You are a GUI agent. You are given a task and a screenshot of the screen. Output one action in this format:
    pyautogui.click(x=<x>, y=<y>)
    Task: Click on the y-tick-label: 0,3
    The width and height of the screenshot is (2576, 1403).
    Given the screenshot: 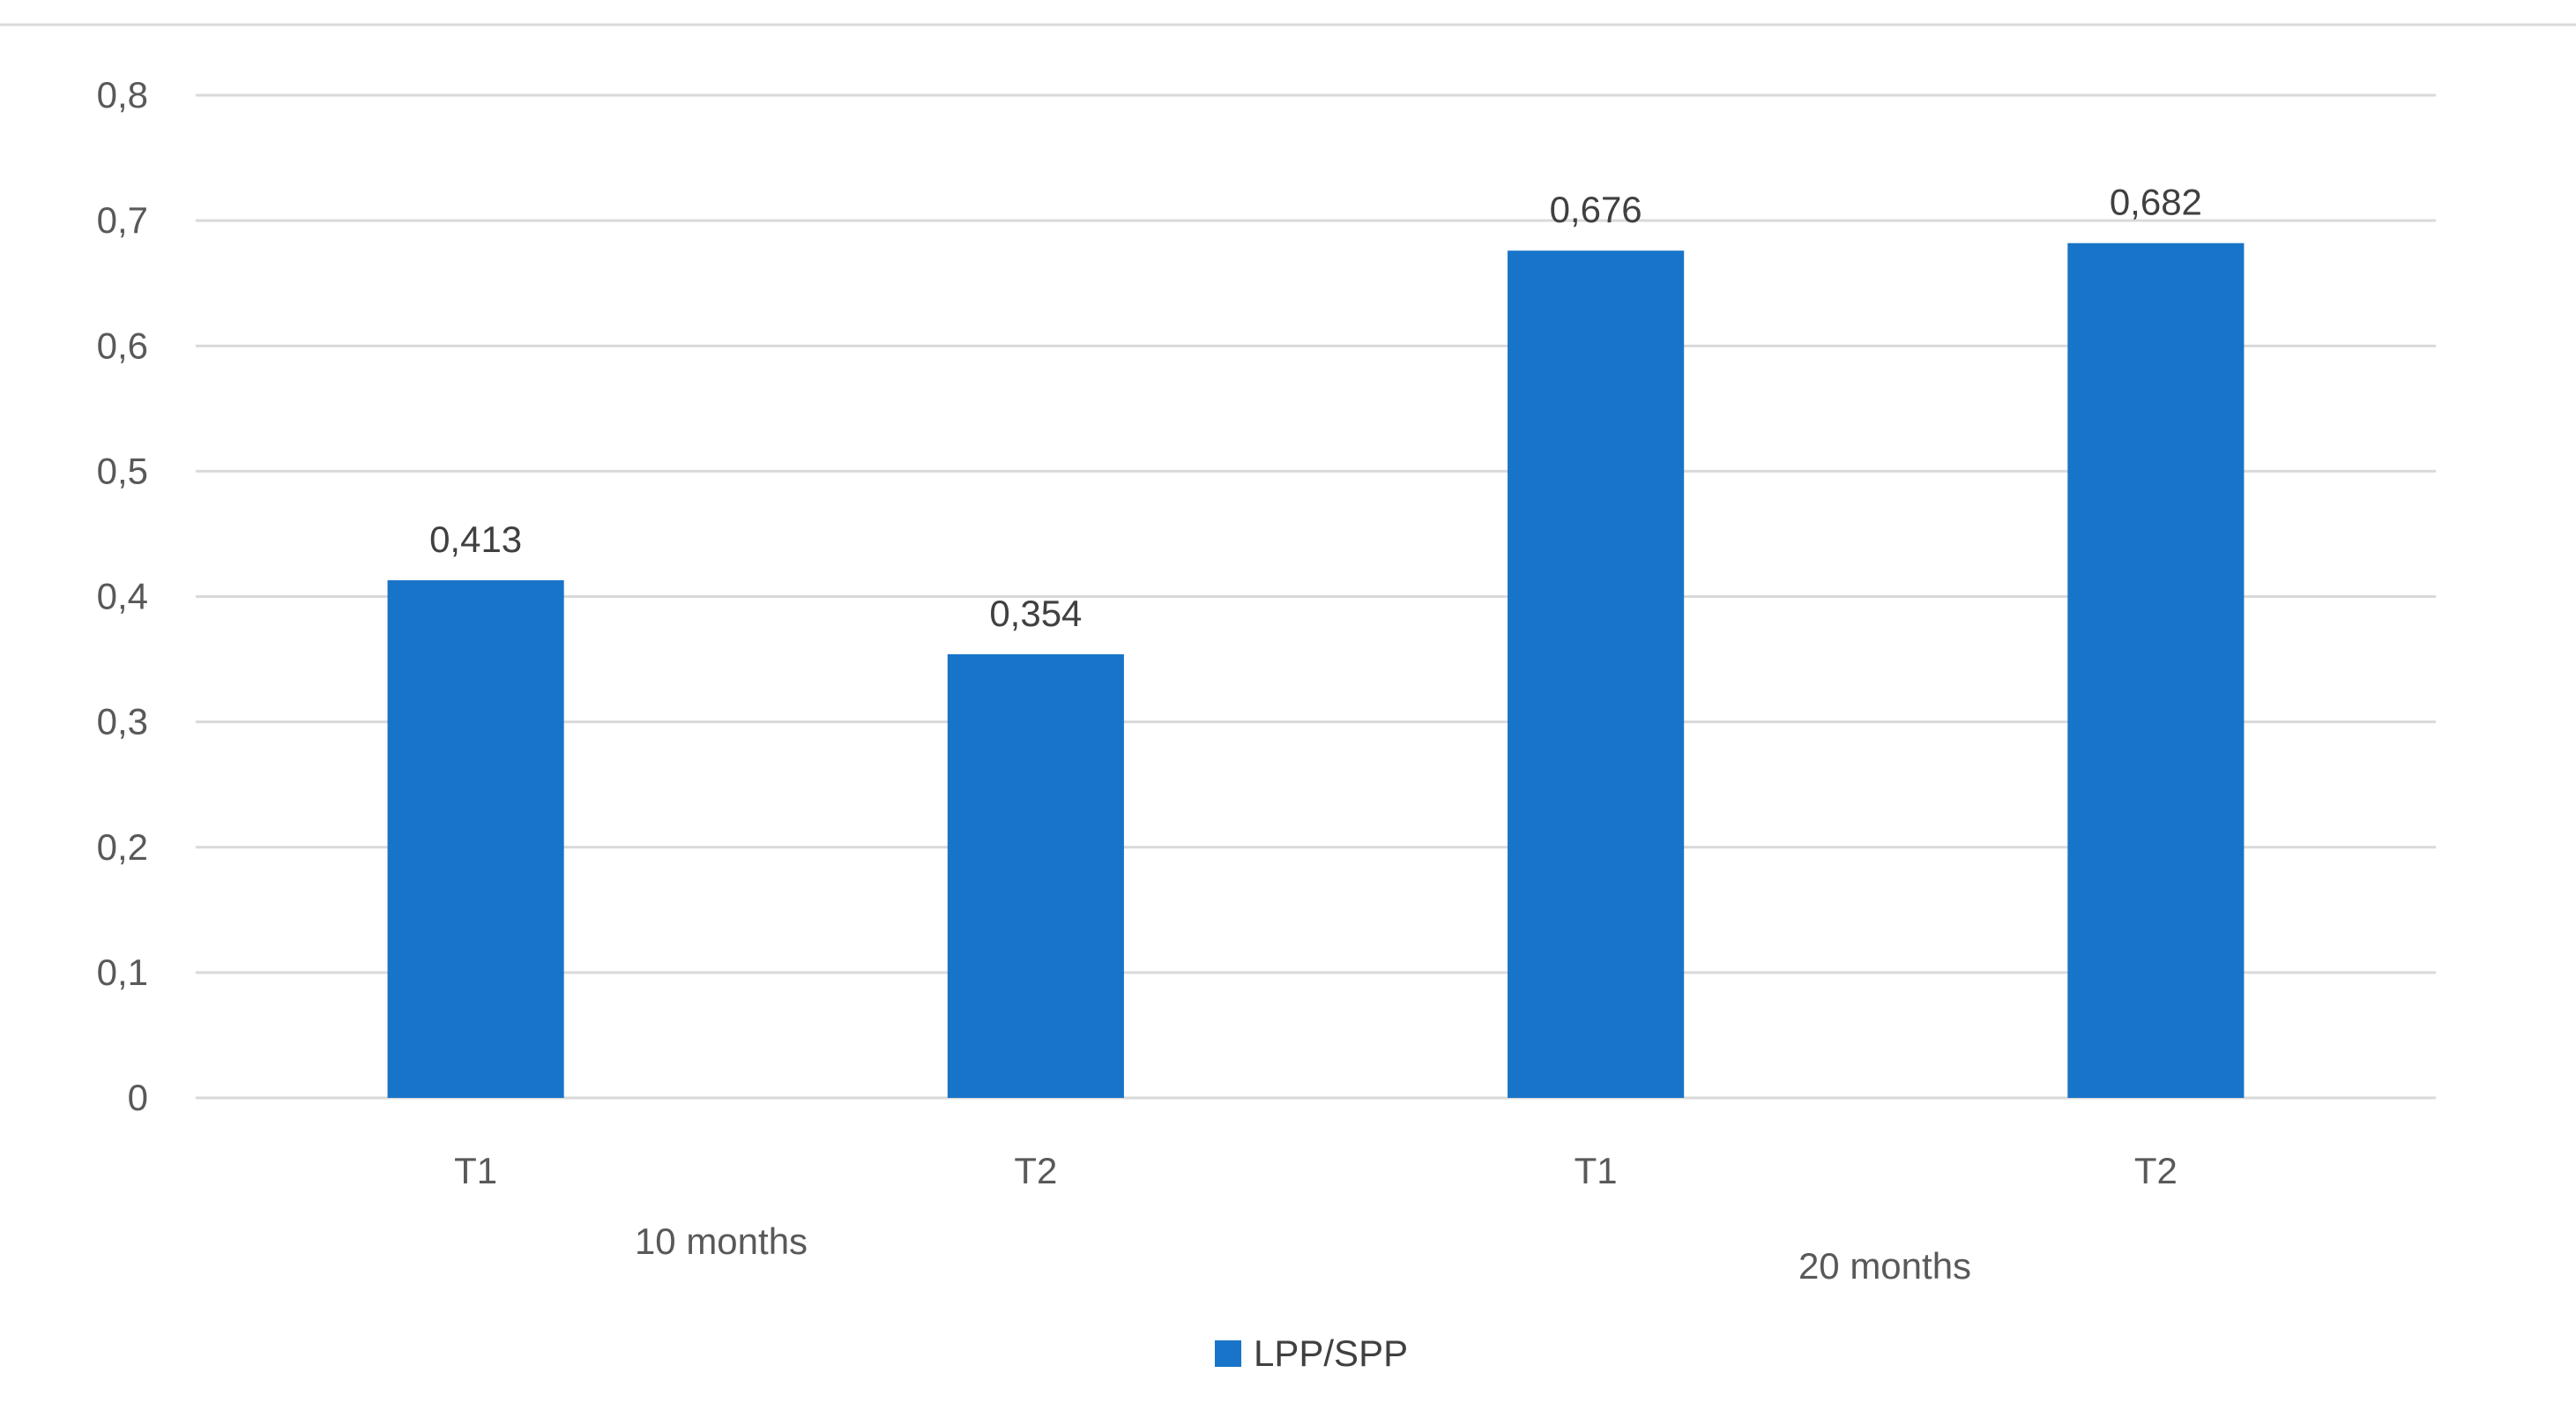 What is the action you would take?
    pyautogui.click(x=122, y=722)
    